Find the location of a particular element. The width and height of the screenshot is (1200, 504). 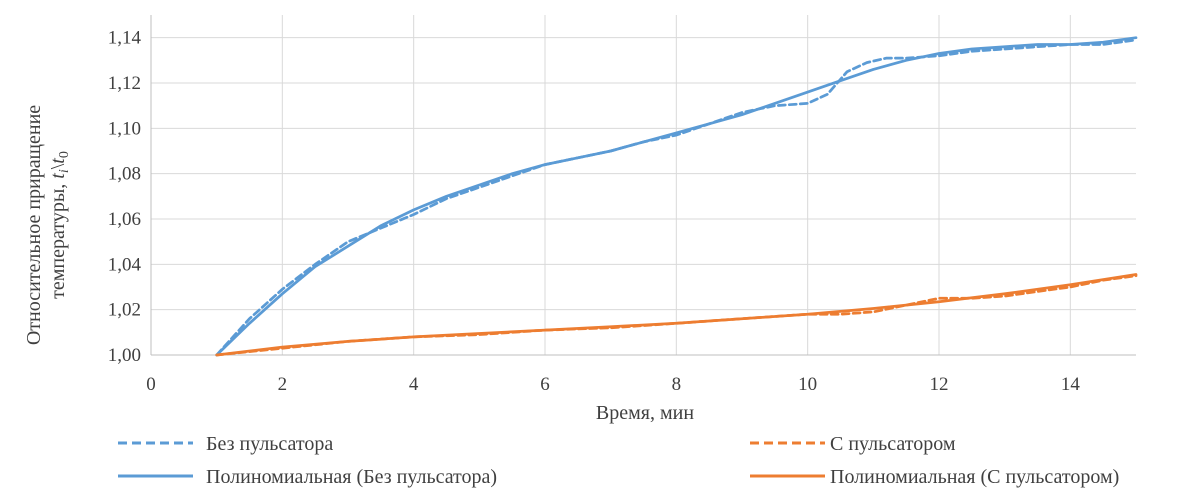

series-line is located at coordinates (676, 315).